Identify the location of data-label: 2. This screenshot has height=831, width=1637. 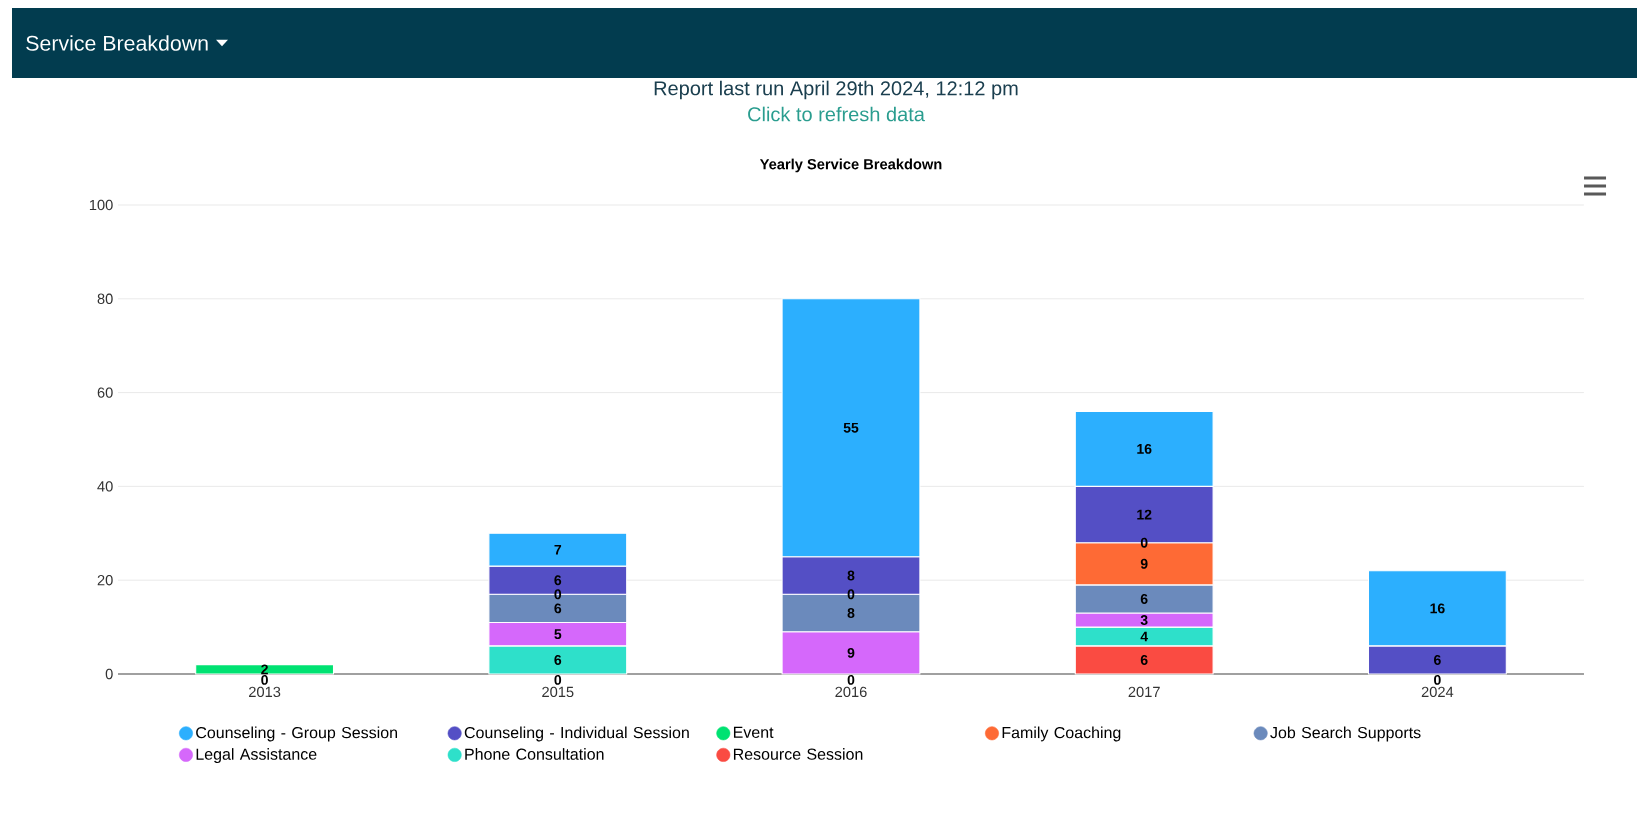
(264, 669).